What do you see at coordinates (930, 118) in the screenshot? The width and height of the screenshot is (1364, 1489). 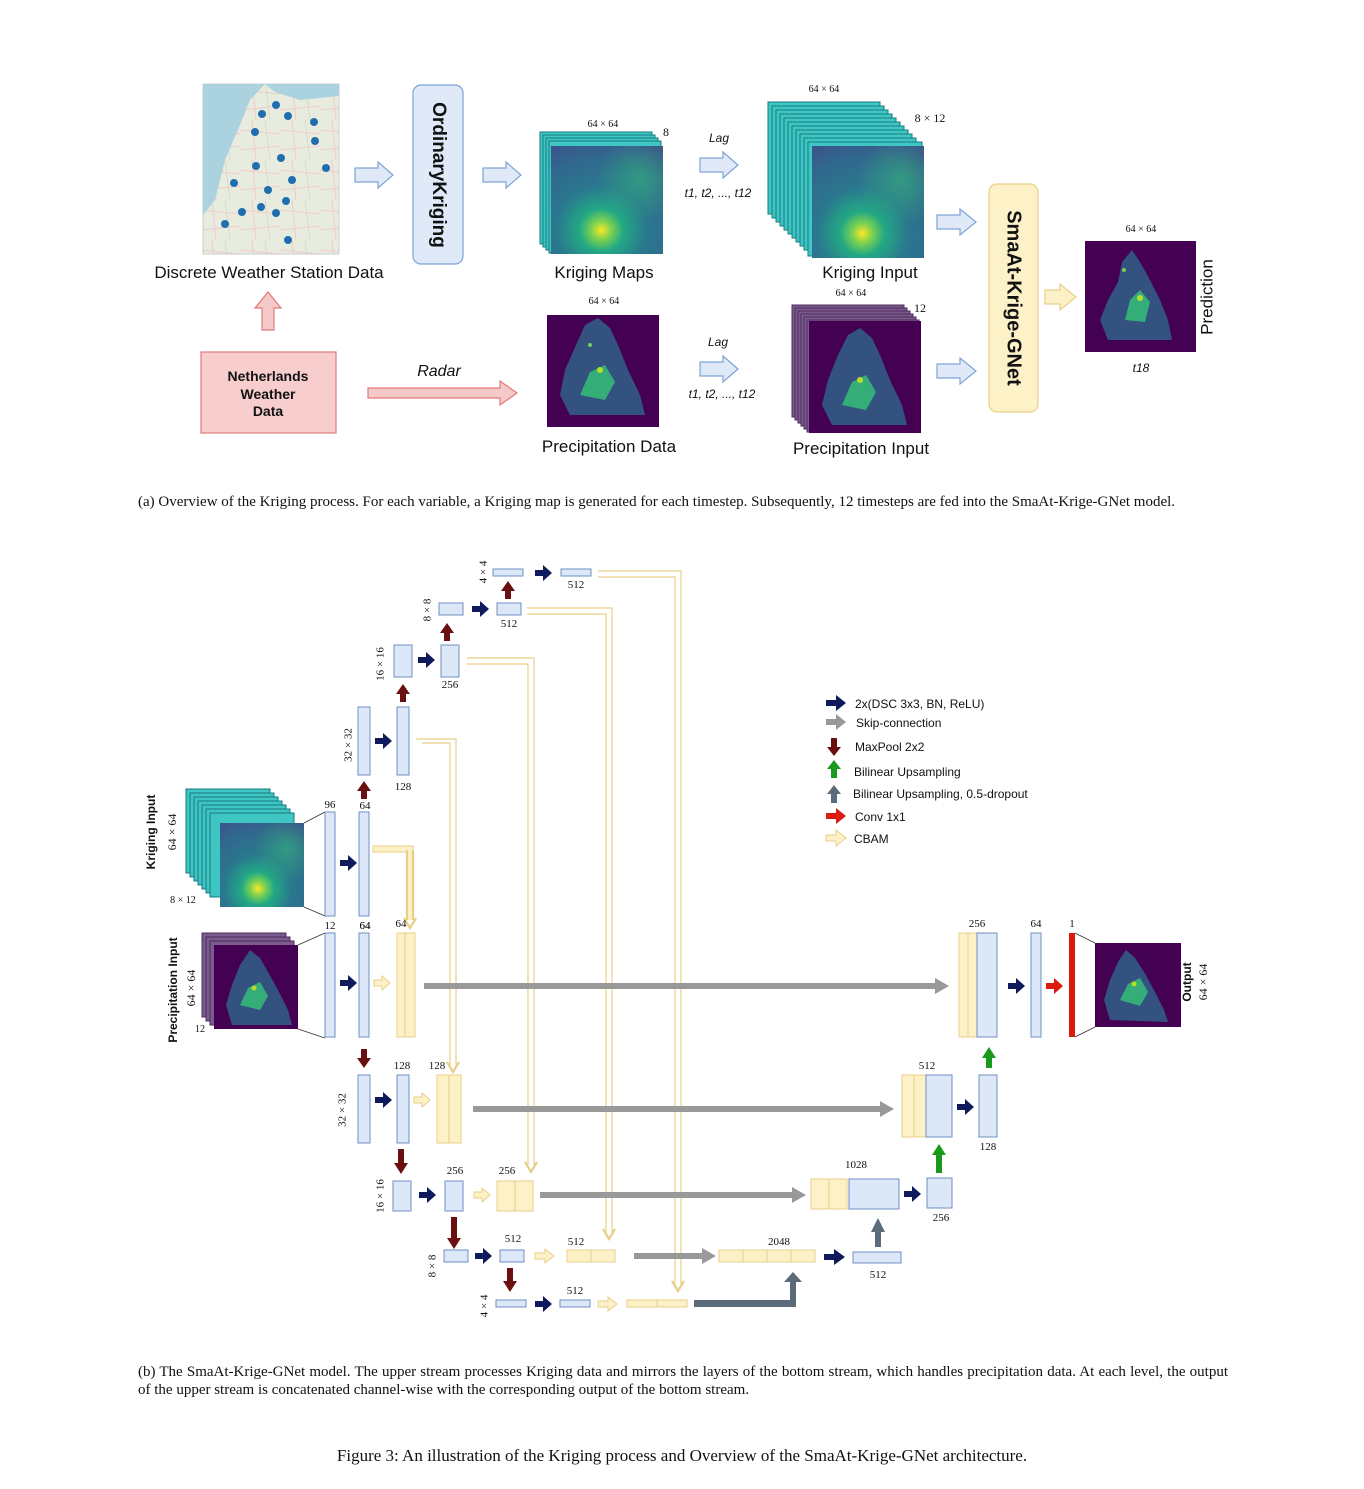 I see `kriging-input-depth: 8 × 12` at bounding box center [930, 118].